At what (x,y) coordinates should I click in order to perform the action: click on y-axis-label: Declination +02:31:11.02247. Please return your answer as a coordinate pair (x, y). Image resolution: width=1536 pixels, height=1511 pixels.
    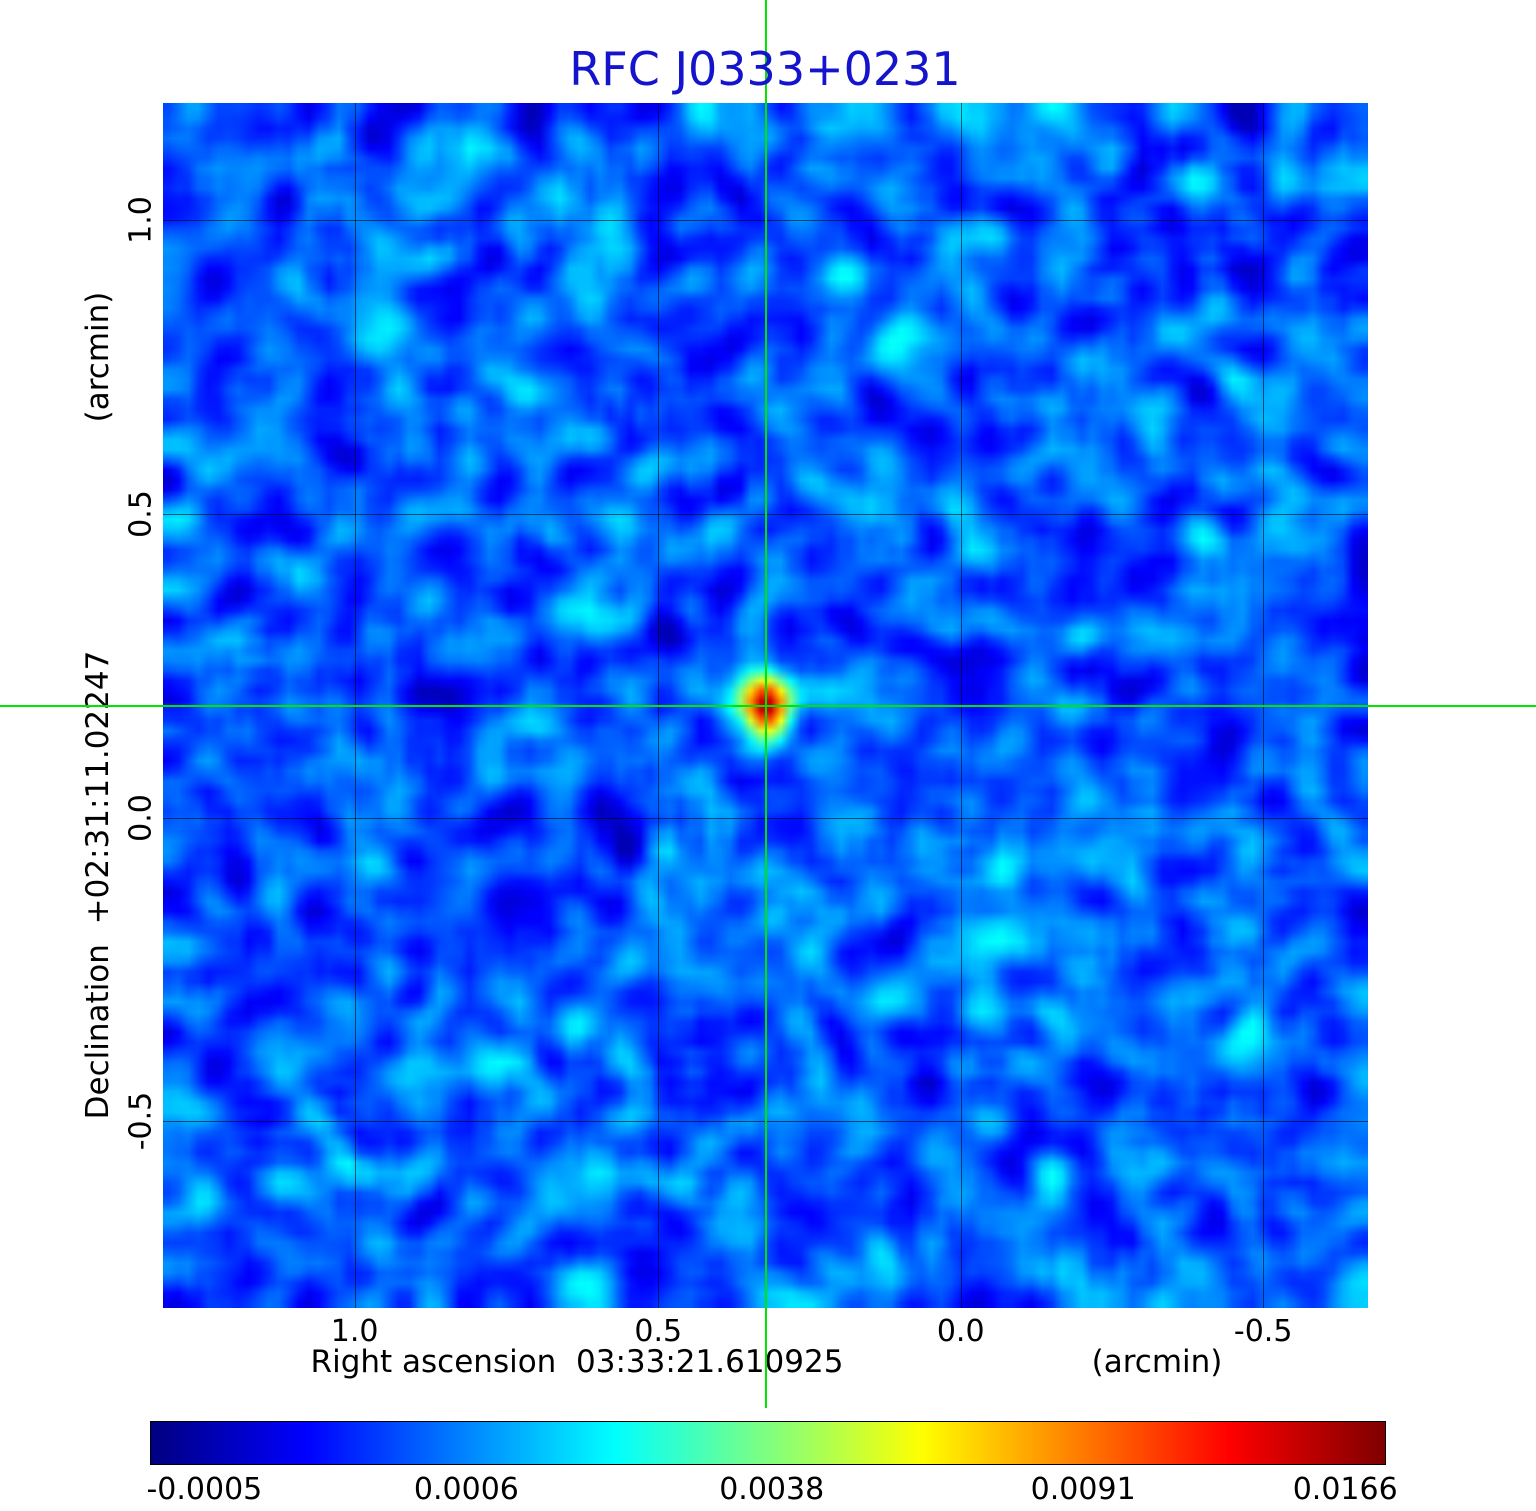
    Looking at the image, I should click on (98, 885).